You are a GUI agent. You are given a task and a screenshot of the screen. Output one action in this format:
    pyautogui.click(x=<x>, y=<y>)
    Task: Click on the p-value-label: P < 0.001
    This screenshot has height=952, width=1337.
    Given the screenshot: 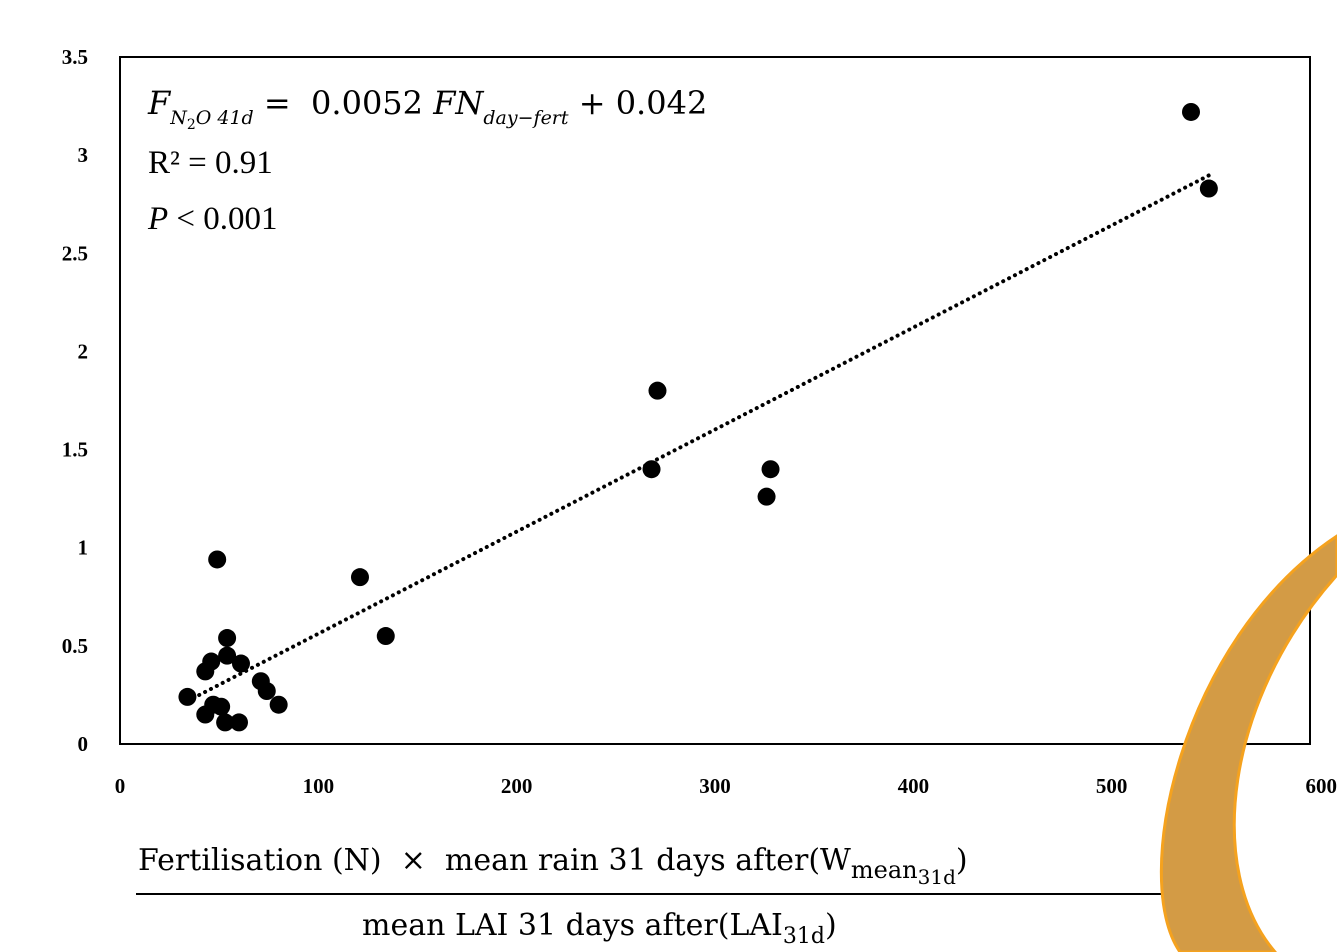 What is the action you would take?
    pyautogui.click(x=212, y=219)
    